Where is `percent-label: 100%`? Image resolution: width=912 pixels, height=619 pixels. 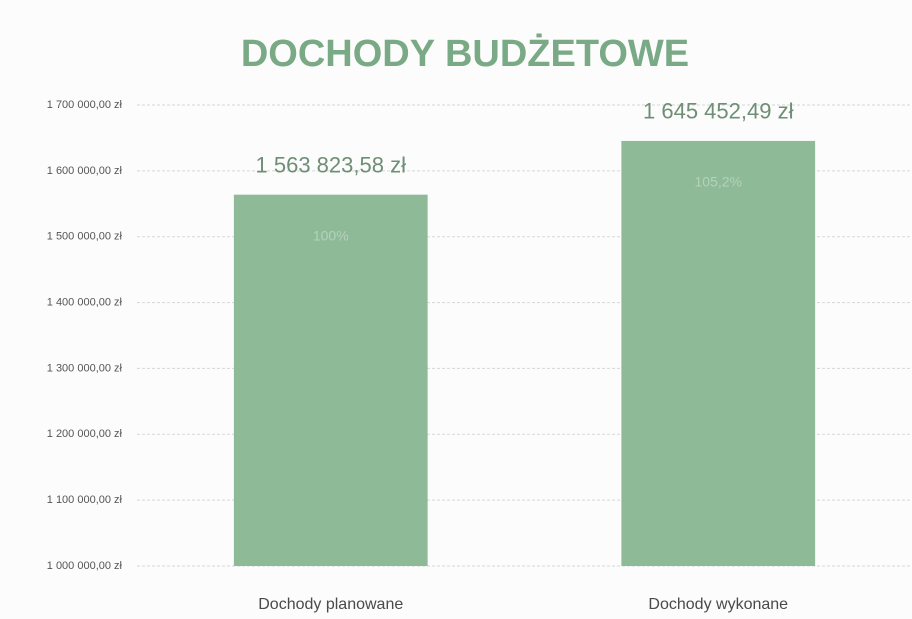
percent-label: 100% is located at coordinates (331, 235).